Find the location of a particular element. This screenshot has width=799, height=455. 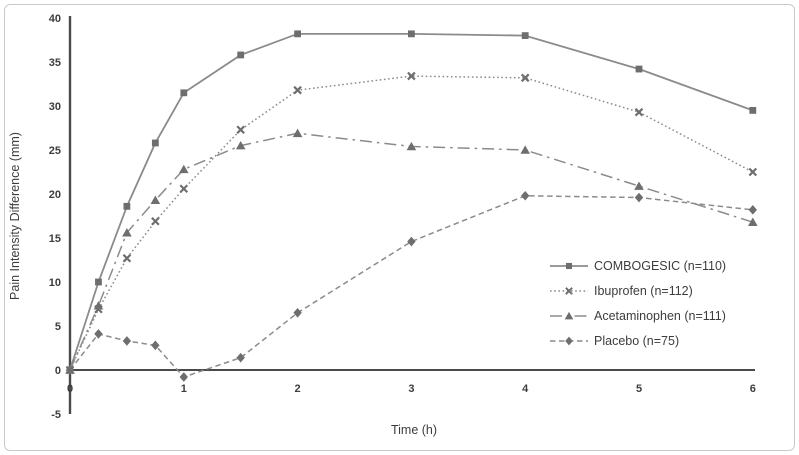

legend-sample-acetaminophen-icon is located at coordinates (569, 315).